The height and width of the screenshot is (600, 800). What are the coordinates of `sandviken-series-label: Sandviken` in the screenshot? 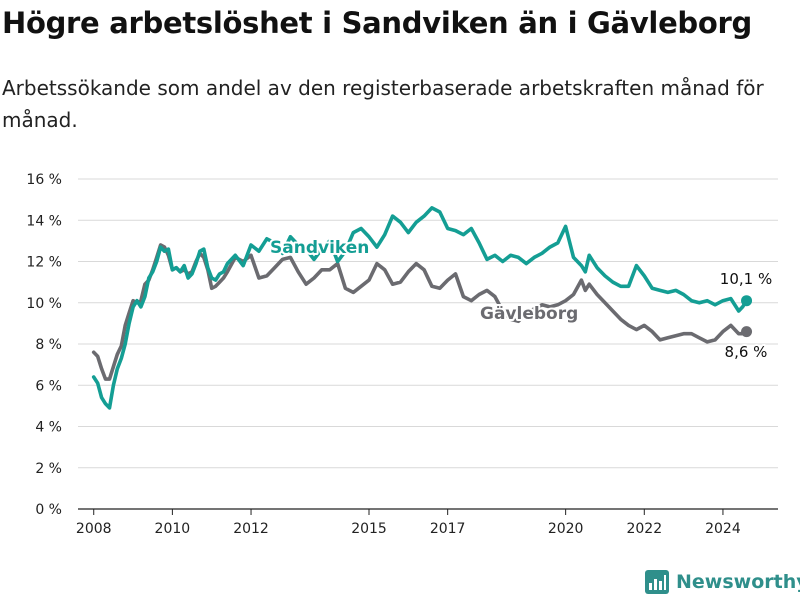 It's located at (319, 248).